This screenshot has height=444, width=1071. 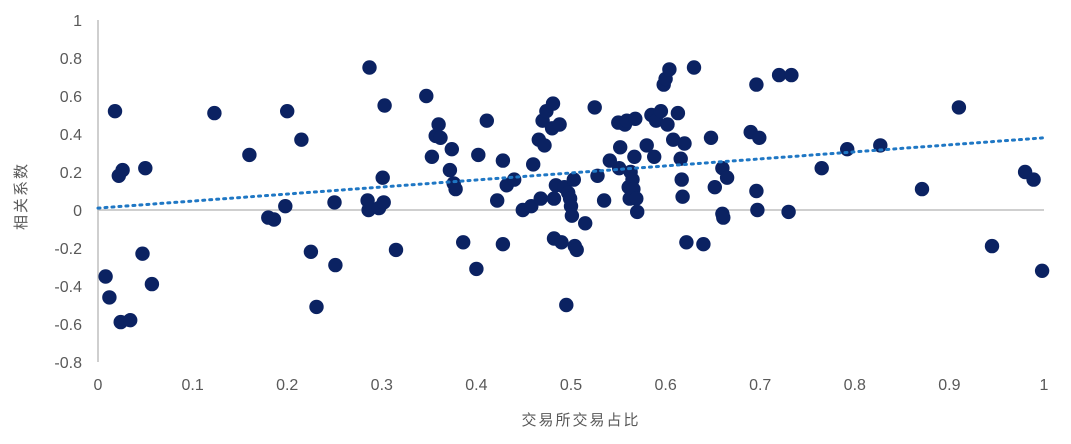 What do you see at coordinates (68, 325) in the screenshot?
I see `y-tick-label: -0.6` at bounding box center [68, 325].